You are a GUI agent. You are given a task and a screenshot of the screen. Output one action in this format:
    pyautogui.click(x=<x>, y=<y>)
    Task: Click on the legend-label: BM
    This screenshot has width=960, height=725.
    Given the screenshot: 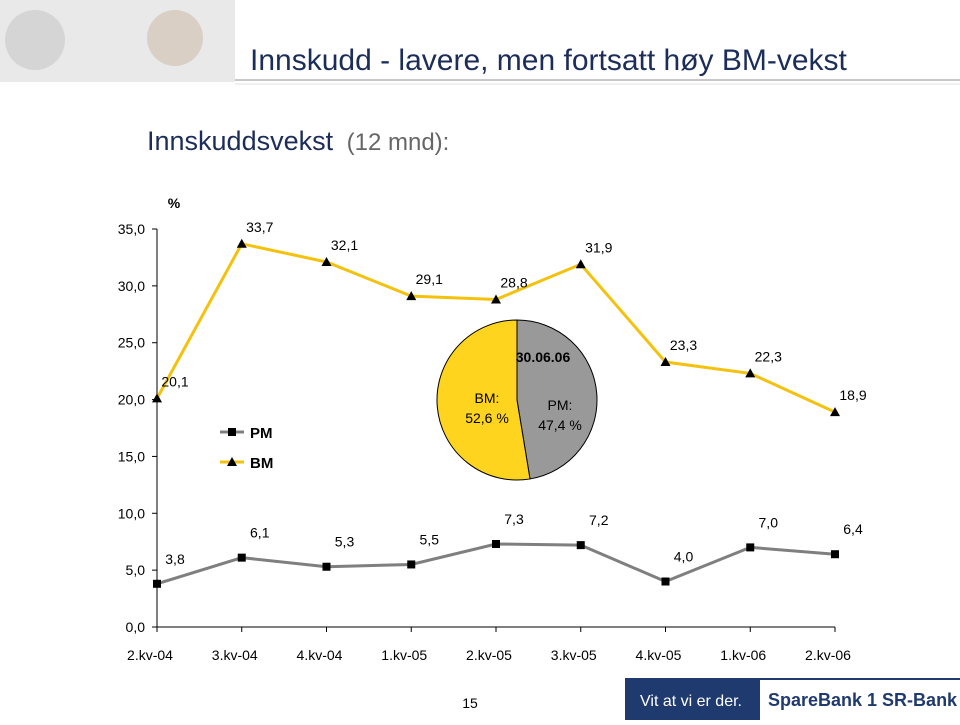 What is the action you would take?
    pyautogui.click(x=261, y=463)
    